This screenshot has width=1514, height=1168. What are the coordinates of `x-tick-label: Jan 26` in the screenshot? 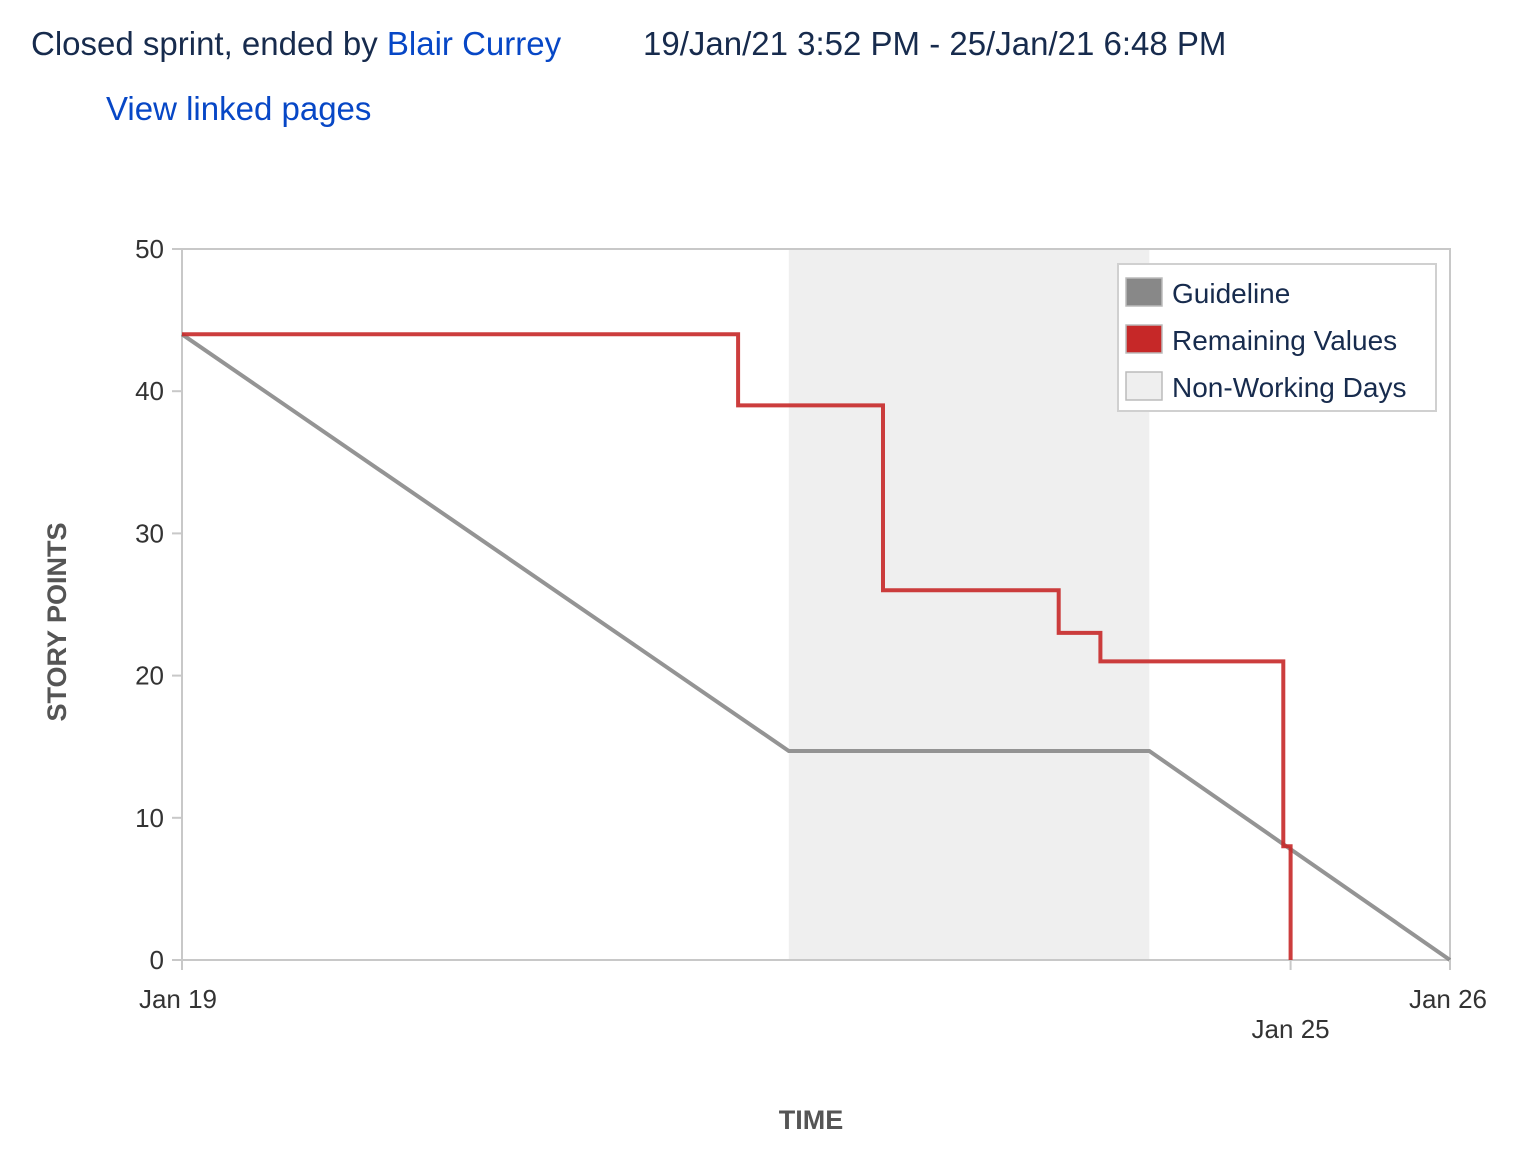 It's located at (1448, 999).